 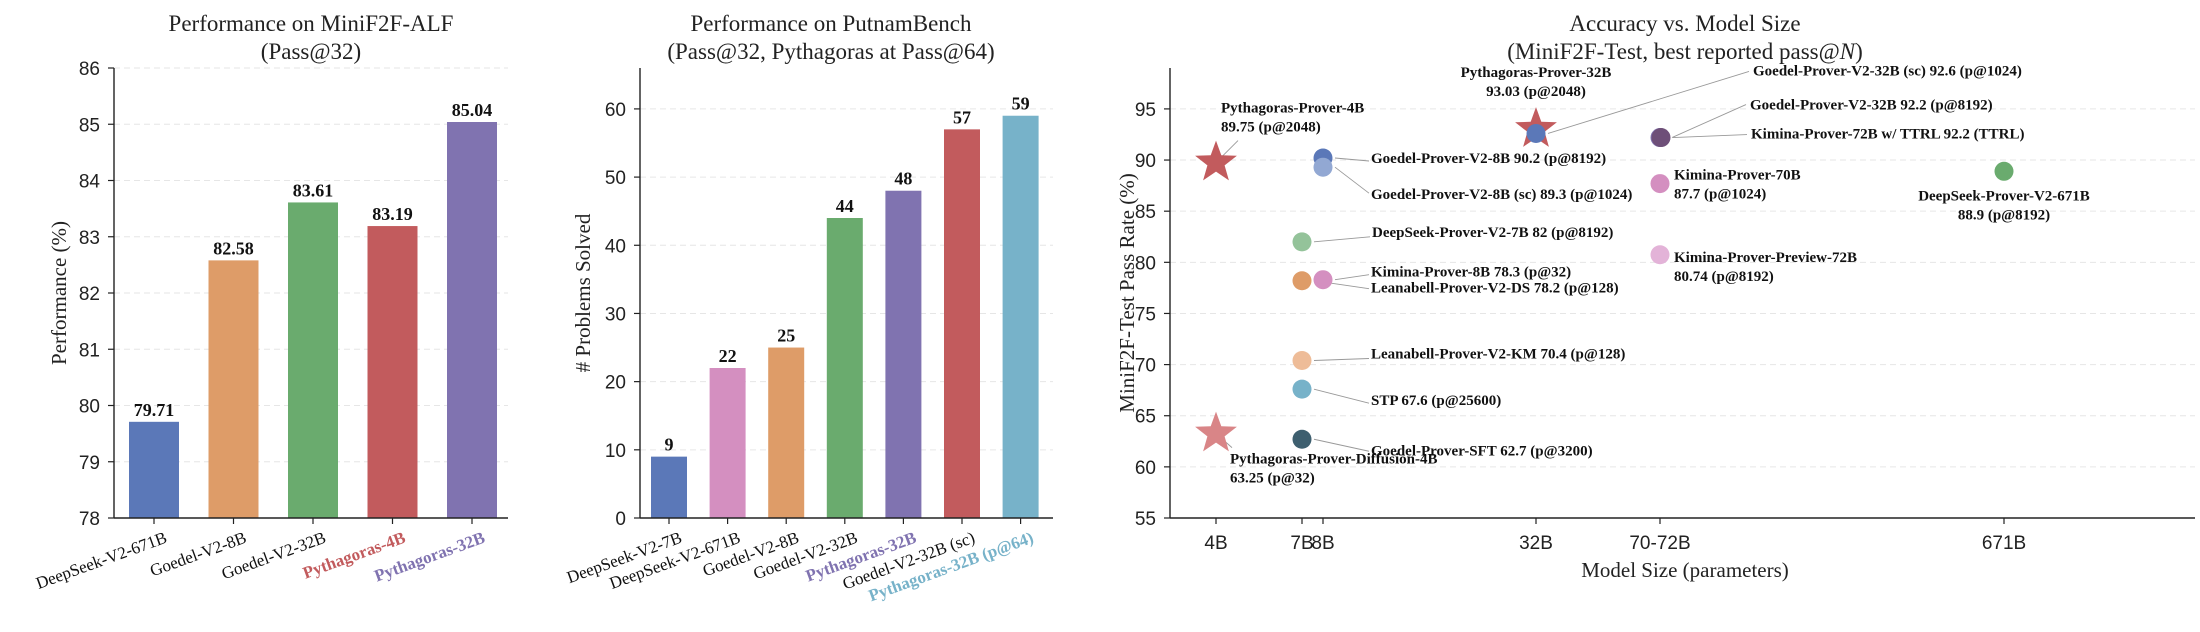 What do you see at coordinates (392, 214) in the screenshot?
I see `bar-value-label: 83.19` at bounding box center [392, 214].